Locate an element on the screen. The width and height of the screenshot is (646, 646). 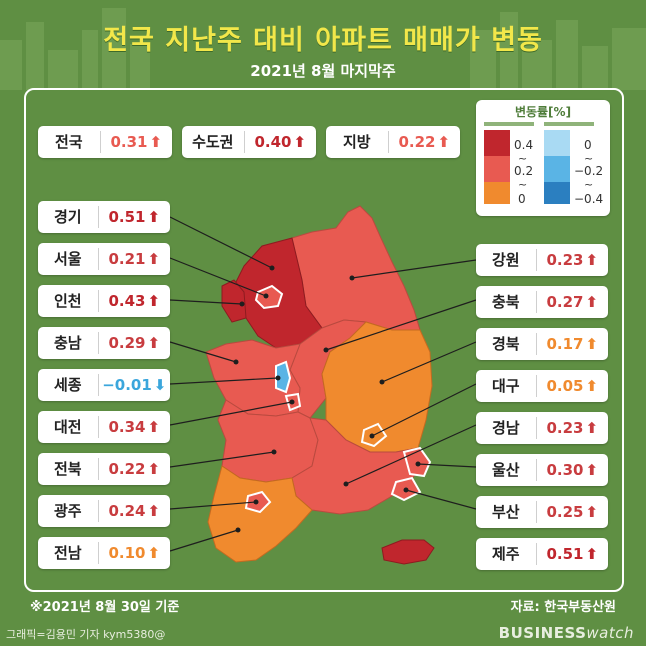
region-label-regions_right-6: 부산 0.25 ⬆ is located at coordinates (542, 512).